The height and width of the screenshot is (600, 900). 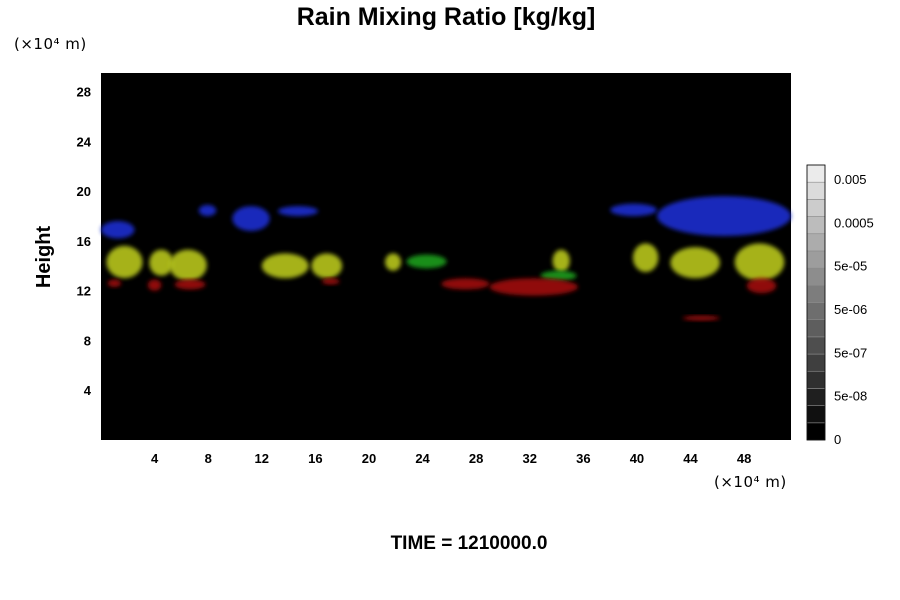 I want to click on x-tick-label: 28, so click(x=476, y=458).